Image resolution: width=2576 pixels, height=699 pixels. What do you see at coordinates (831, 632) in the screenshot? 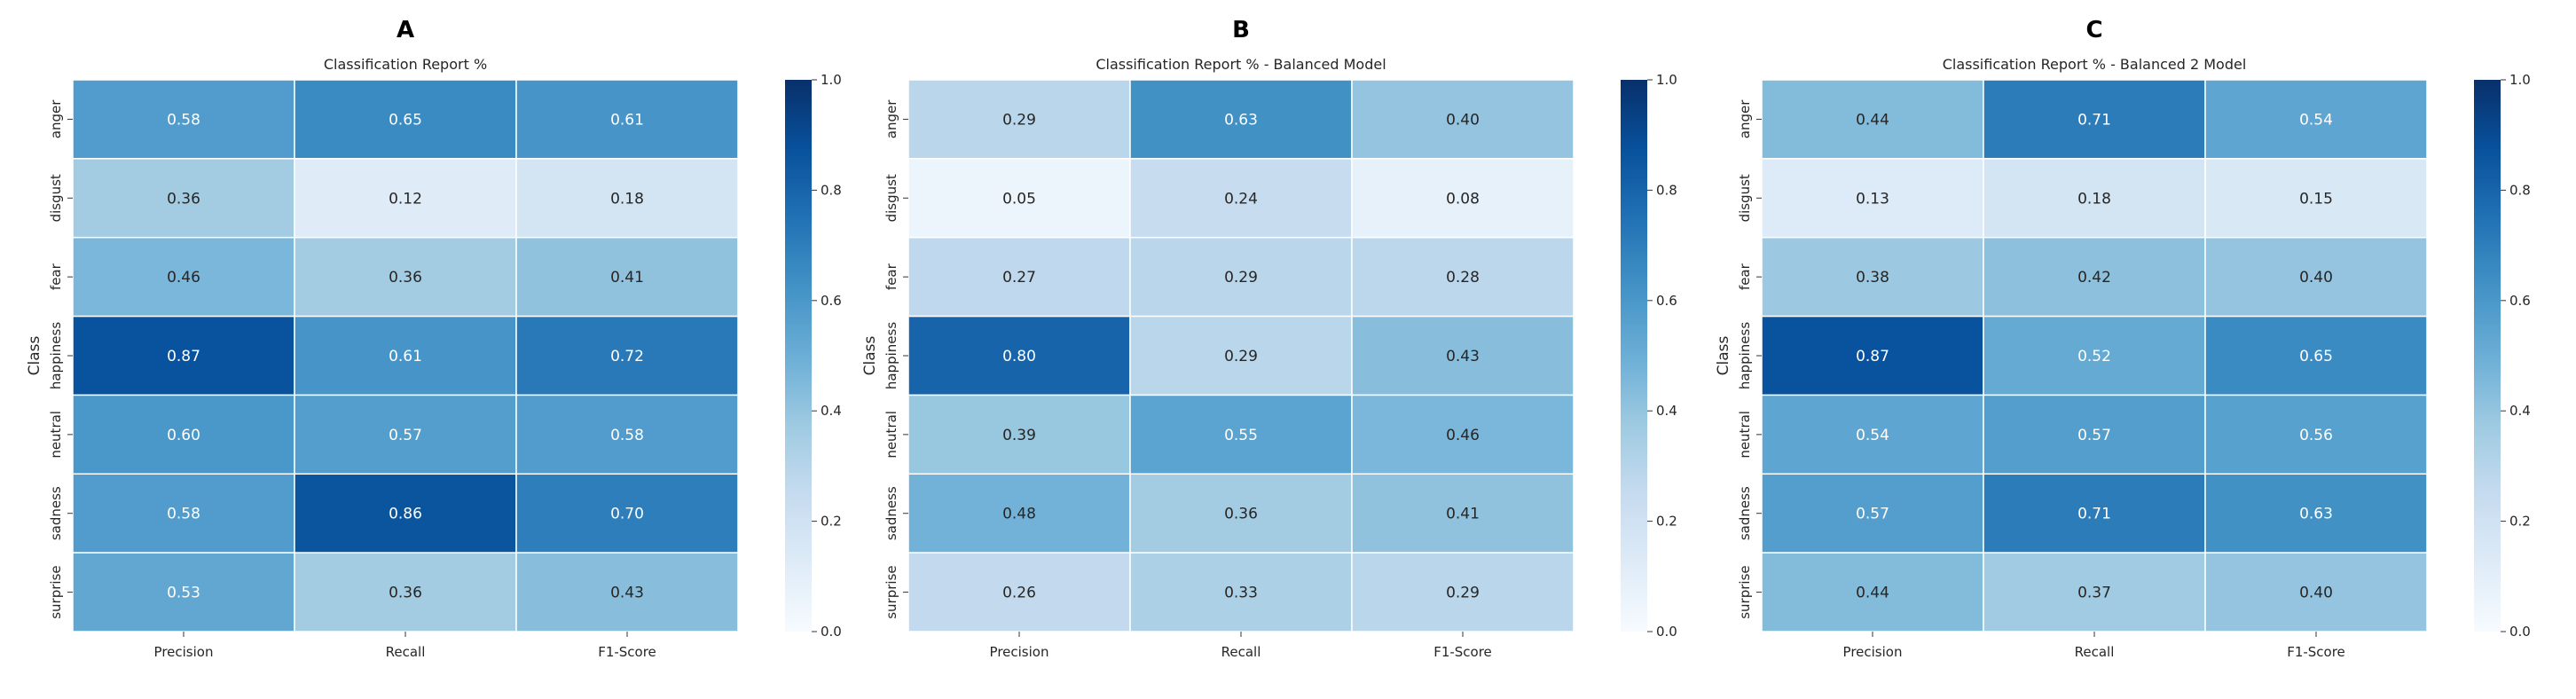
I see `colorbar-tick-label: 0.0` at bounding box center [831, 632].